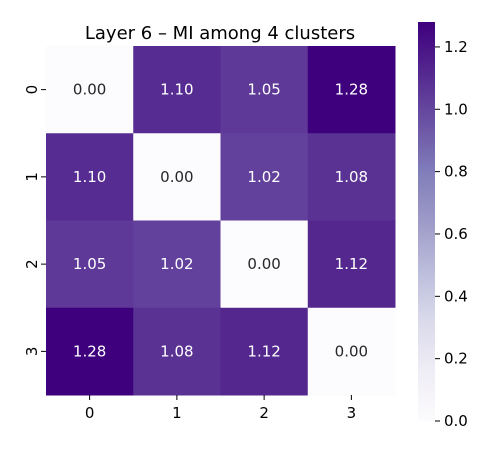 This screenshot has height=450, width=500. What do you see at coordinates (32, 352) in the screenshot?
I see `y-tick-label: 3` at bounding box center [32, 352].